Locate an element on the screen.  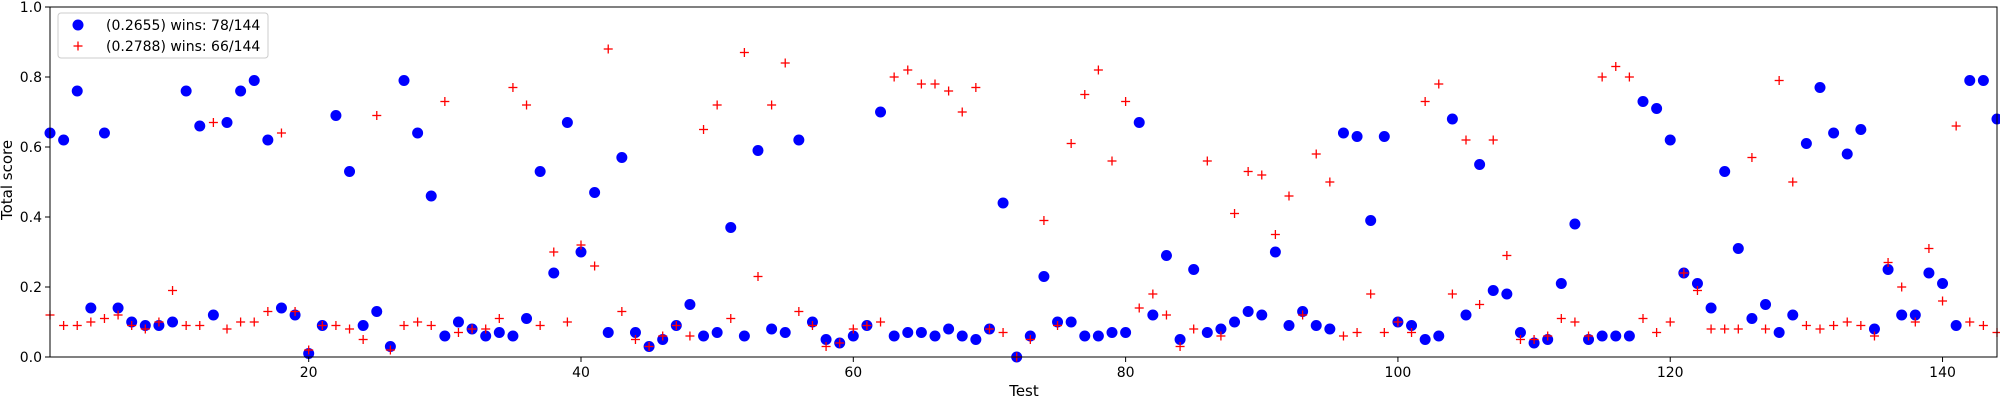
x-tick-label: 20 is located at coordinates (309, 373).